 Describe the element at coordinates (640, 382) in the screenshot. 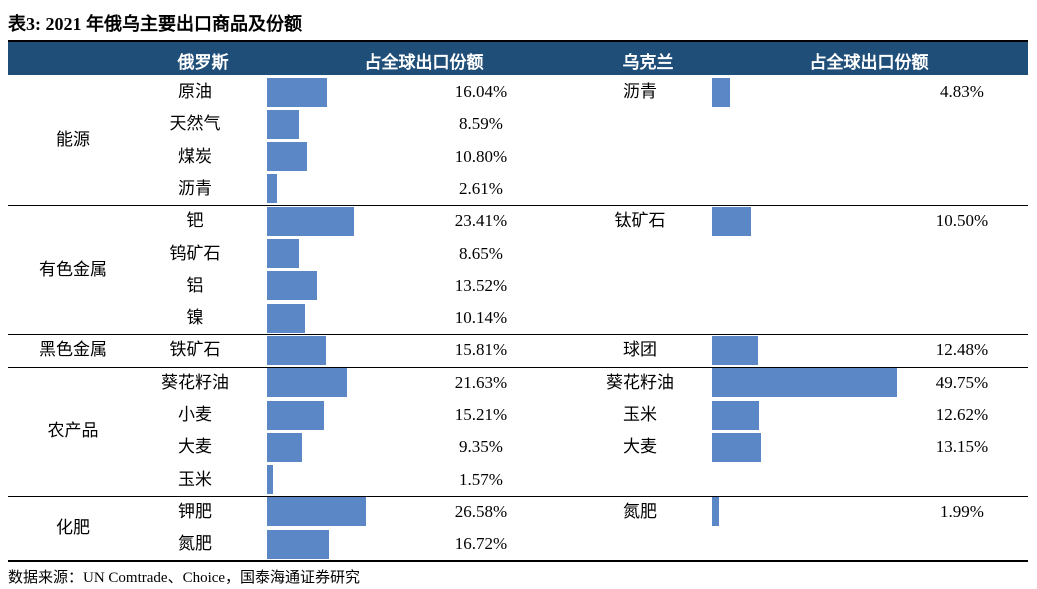

I see `ua-item-label: 葵花籽油` at that location.